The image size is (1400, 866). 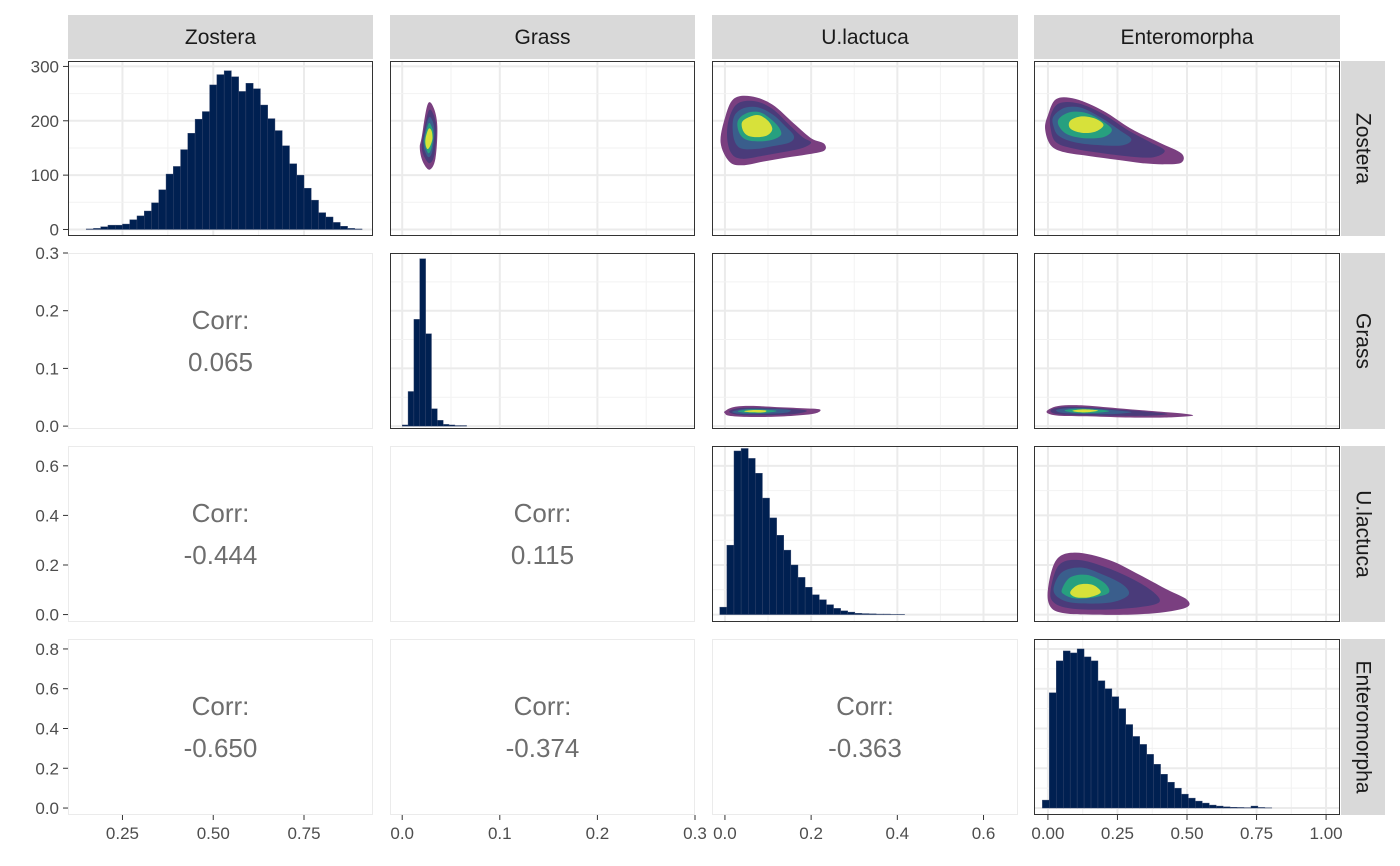 I want to click on x-tick-label: 0.4, so click(x=898, y=833).